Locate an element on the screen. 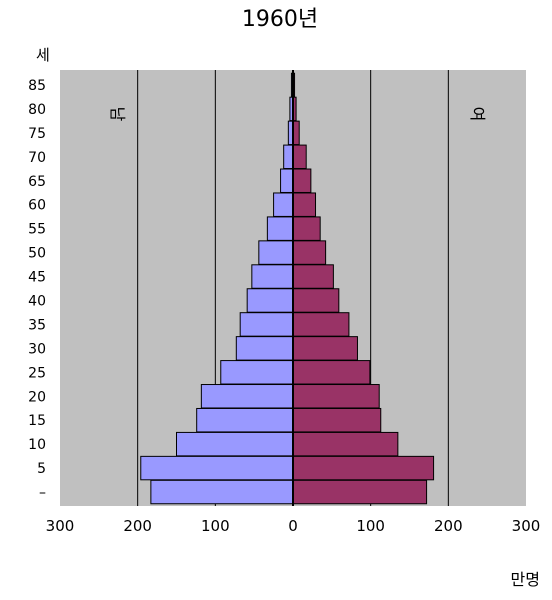  y-tick-label: 30 is located at coordinates (37, 349).